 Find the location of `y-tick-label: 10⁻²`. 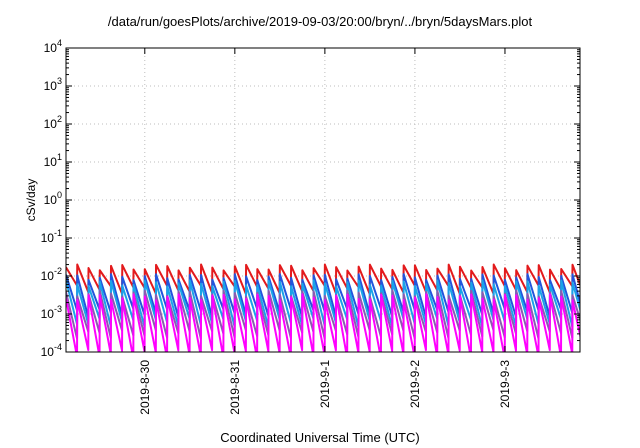

y-tick-label: 10⁻² is located at coordinates (51, 274).